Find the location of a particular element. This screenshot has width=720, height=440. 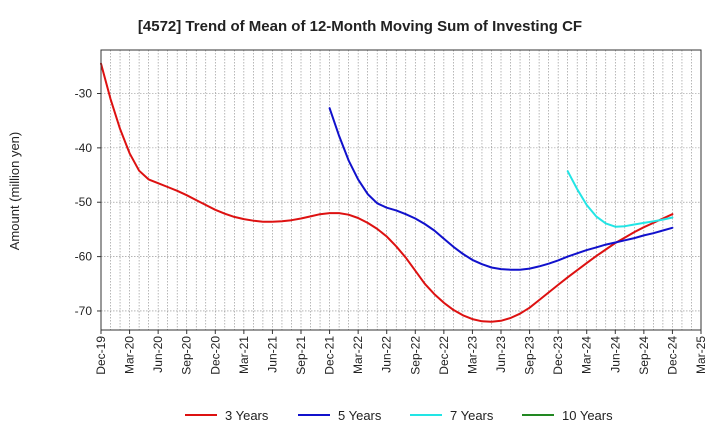

x-tick-label: Dec-24 is located at coordinates (672, 355).